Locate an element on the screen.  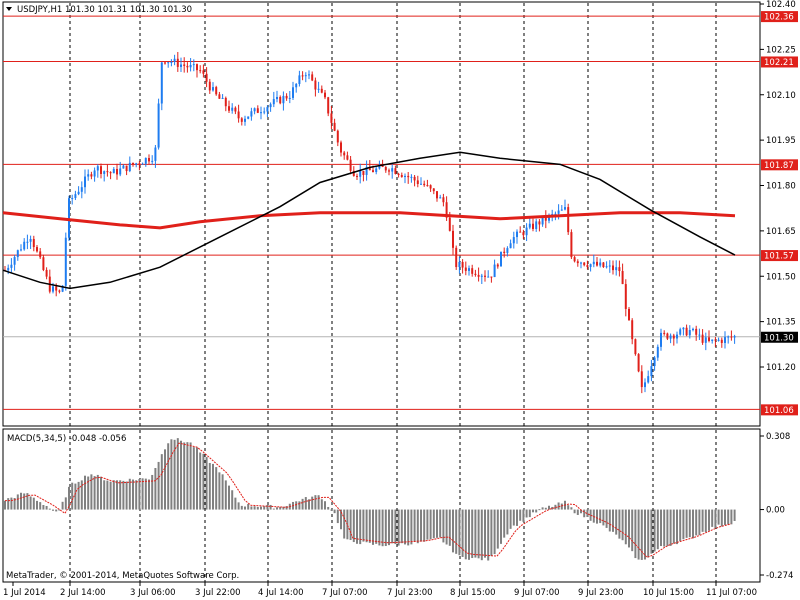
level-price-label: 102.36 is located at coordinates (779, 18).